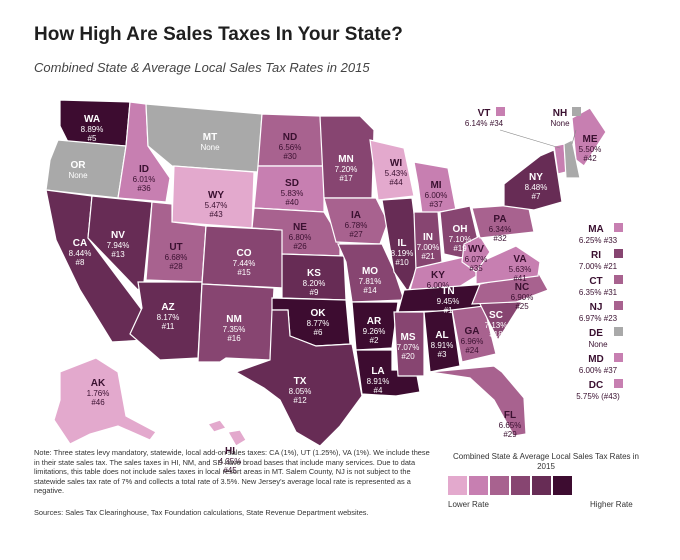 Image resolution: width=680 pixels, height=560 pixels. Describe the element at coordinates (216, 205) in the screenshot. I see `state-rate-wy: 5.47%` at that location.